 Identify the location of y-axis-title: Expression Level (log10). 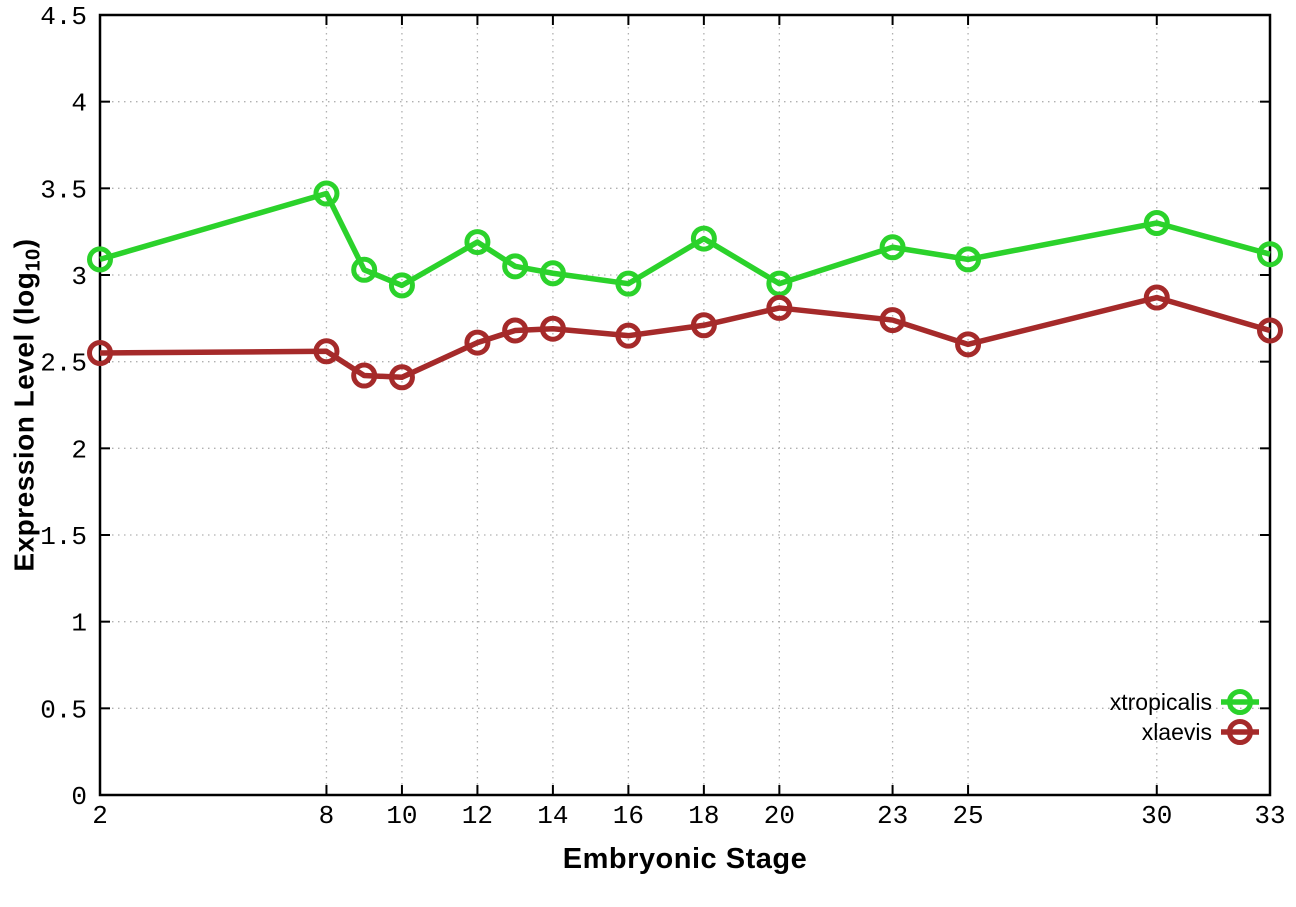
(27, 404).